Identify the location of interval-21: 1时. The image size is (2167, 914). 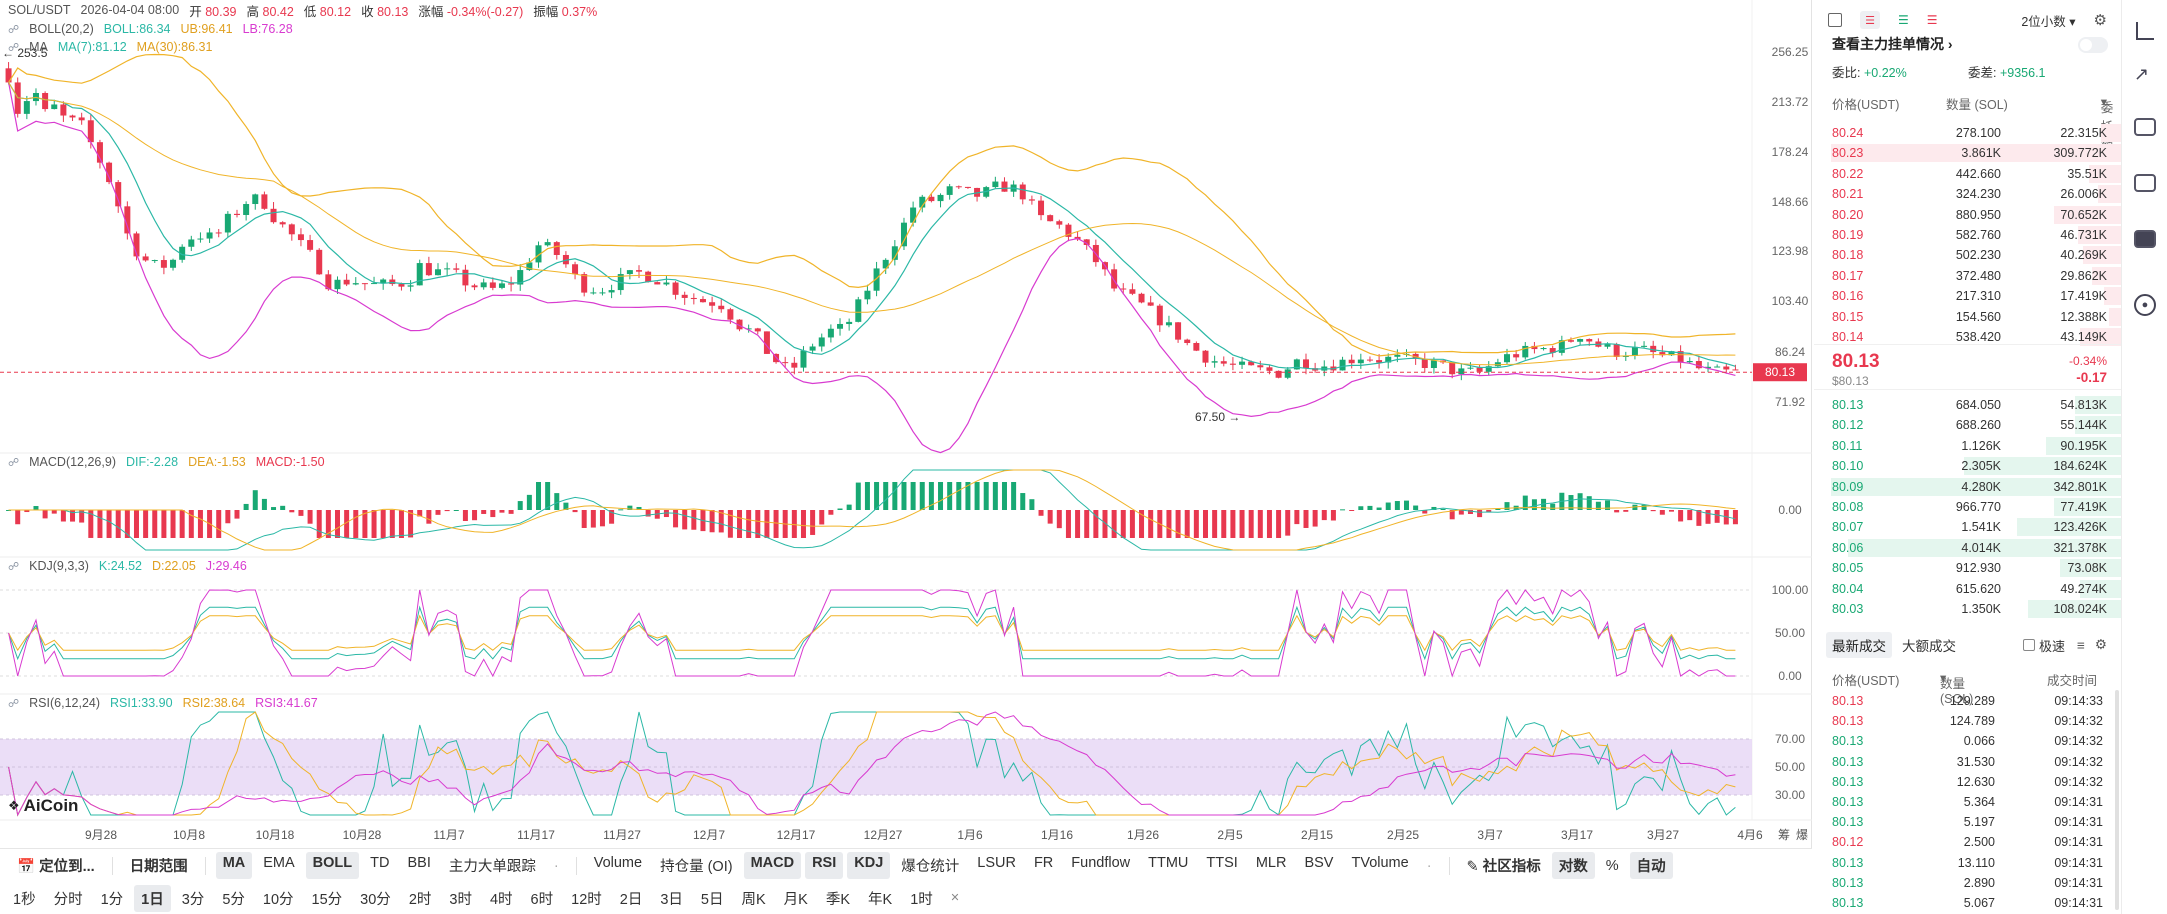
(921, 899).